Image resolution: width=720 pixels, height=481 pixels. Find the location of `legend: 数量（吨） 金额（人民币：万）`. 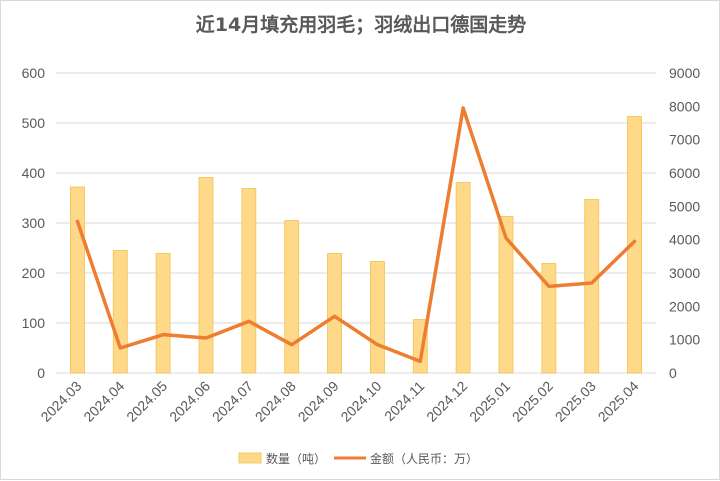

legend: 数量（吨） 金额（人民币：万） is located at coordinates (358, 458).